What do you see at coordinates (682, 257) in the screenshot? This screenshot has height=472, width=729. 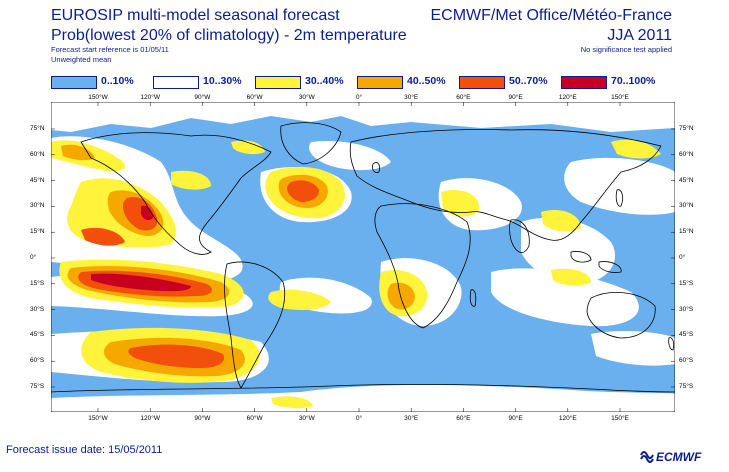 I see `lat-label-right: 0°` at bounding box center [682, 257].